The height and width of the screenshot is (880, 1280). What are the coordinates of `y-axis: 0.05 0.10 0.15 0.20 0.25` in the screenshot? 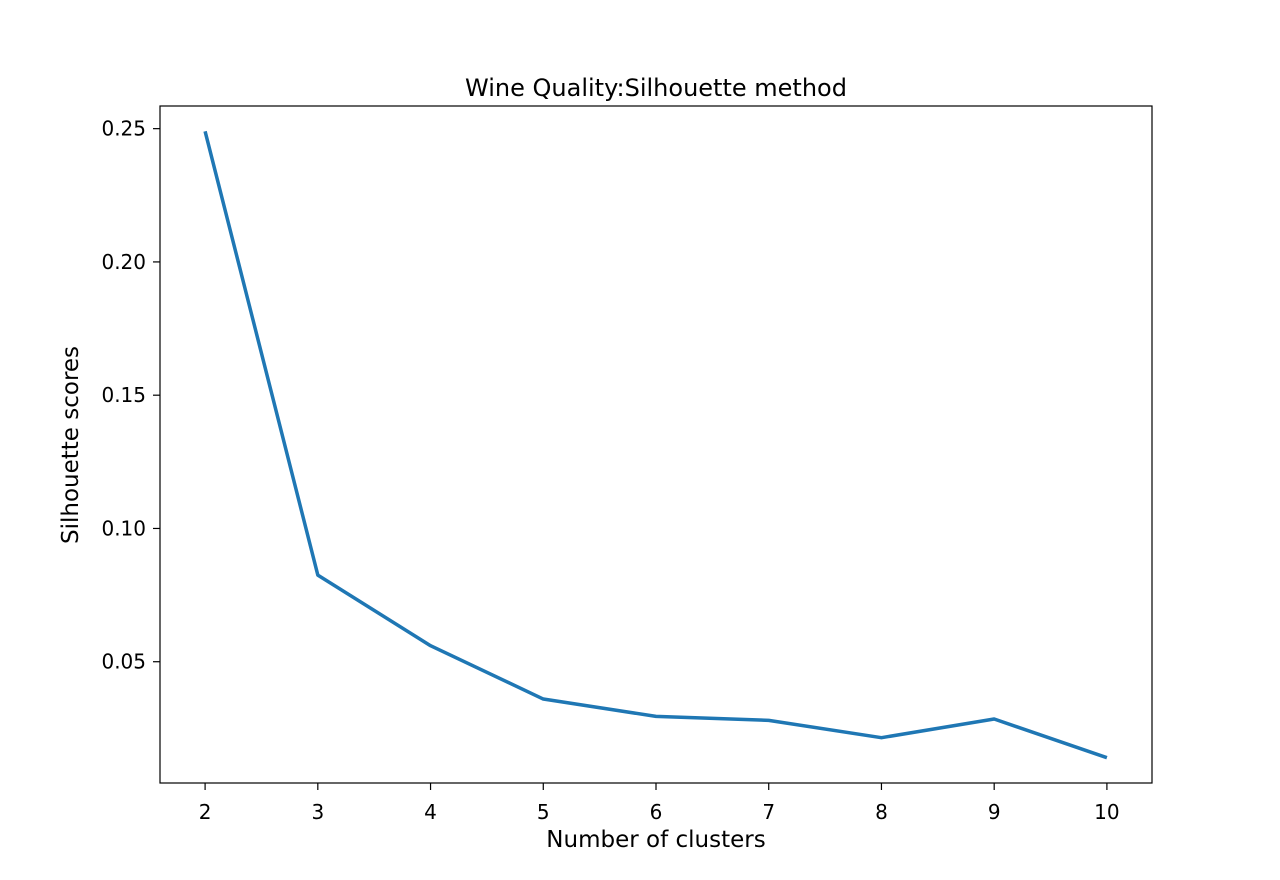 It's located at (130, 395).